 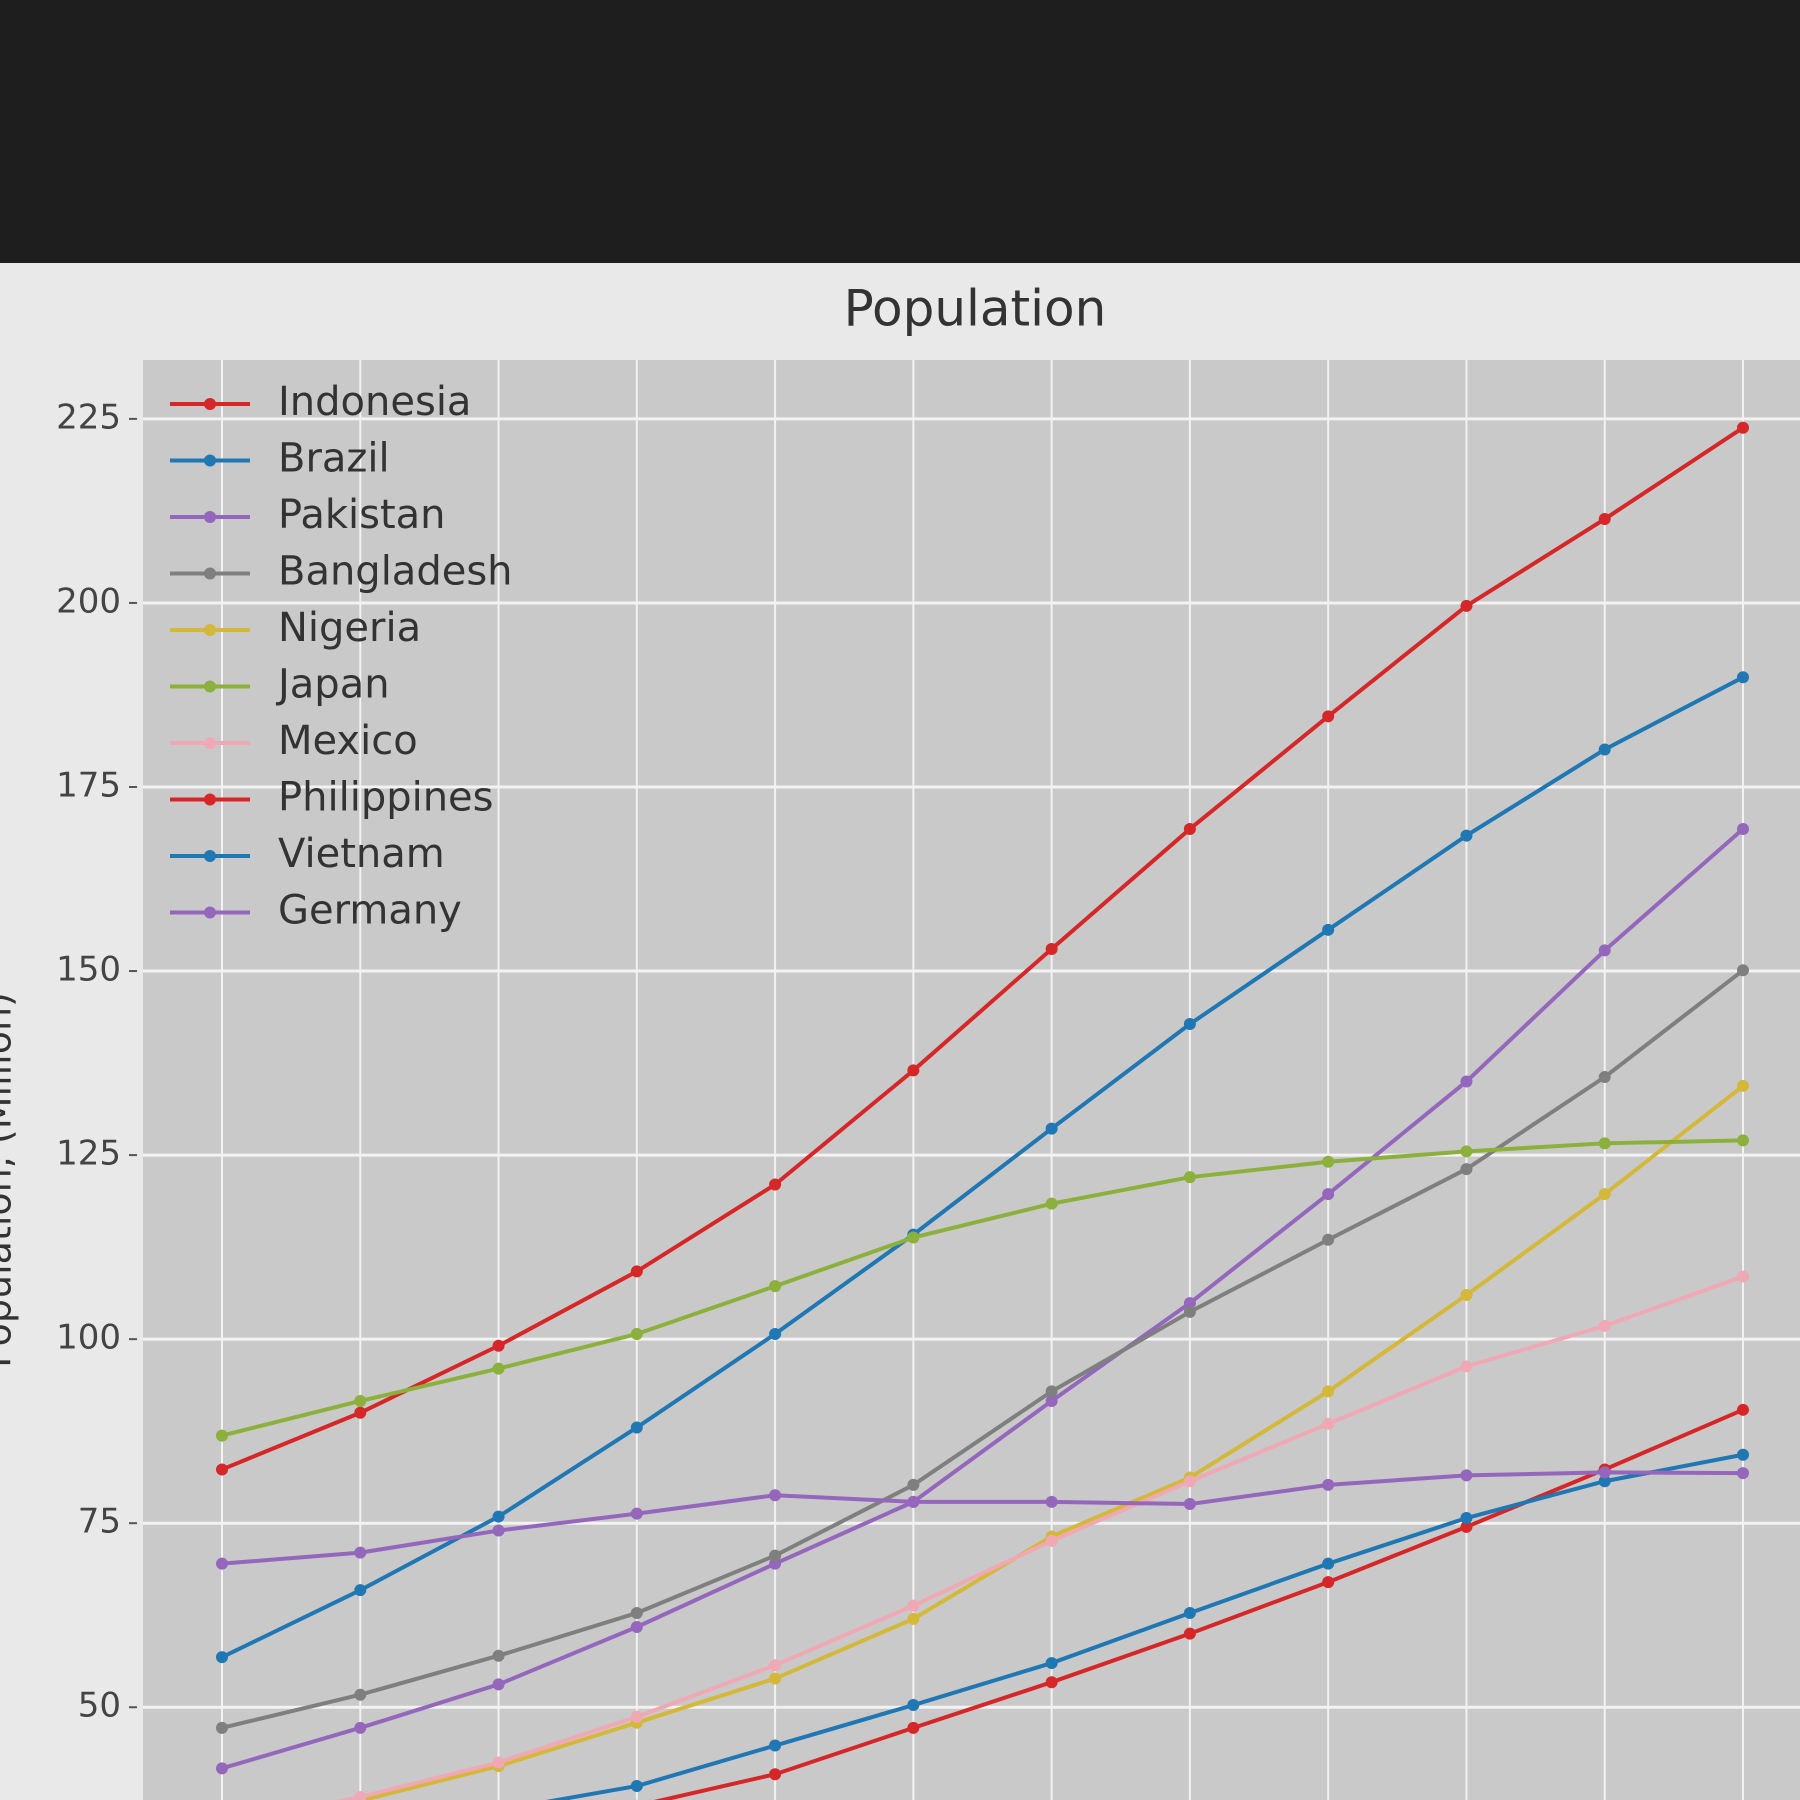 What do you see at coordinates (88, 1338) in the screenshot?
I see `y-tick-label: 100` at bounding box center [88, 1338].